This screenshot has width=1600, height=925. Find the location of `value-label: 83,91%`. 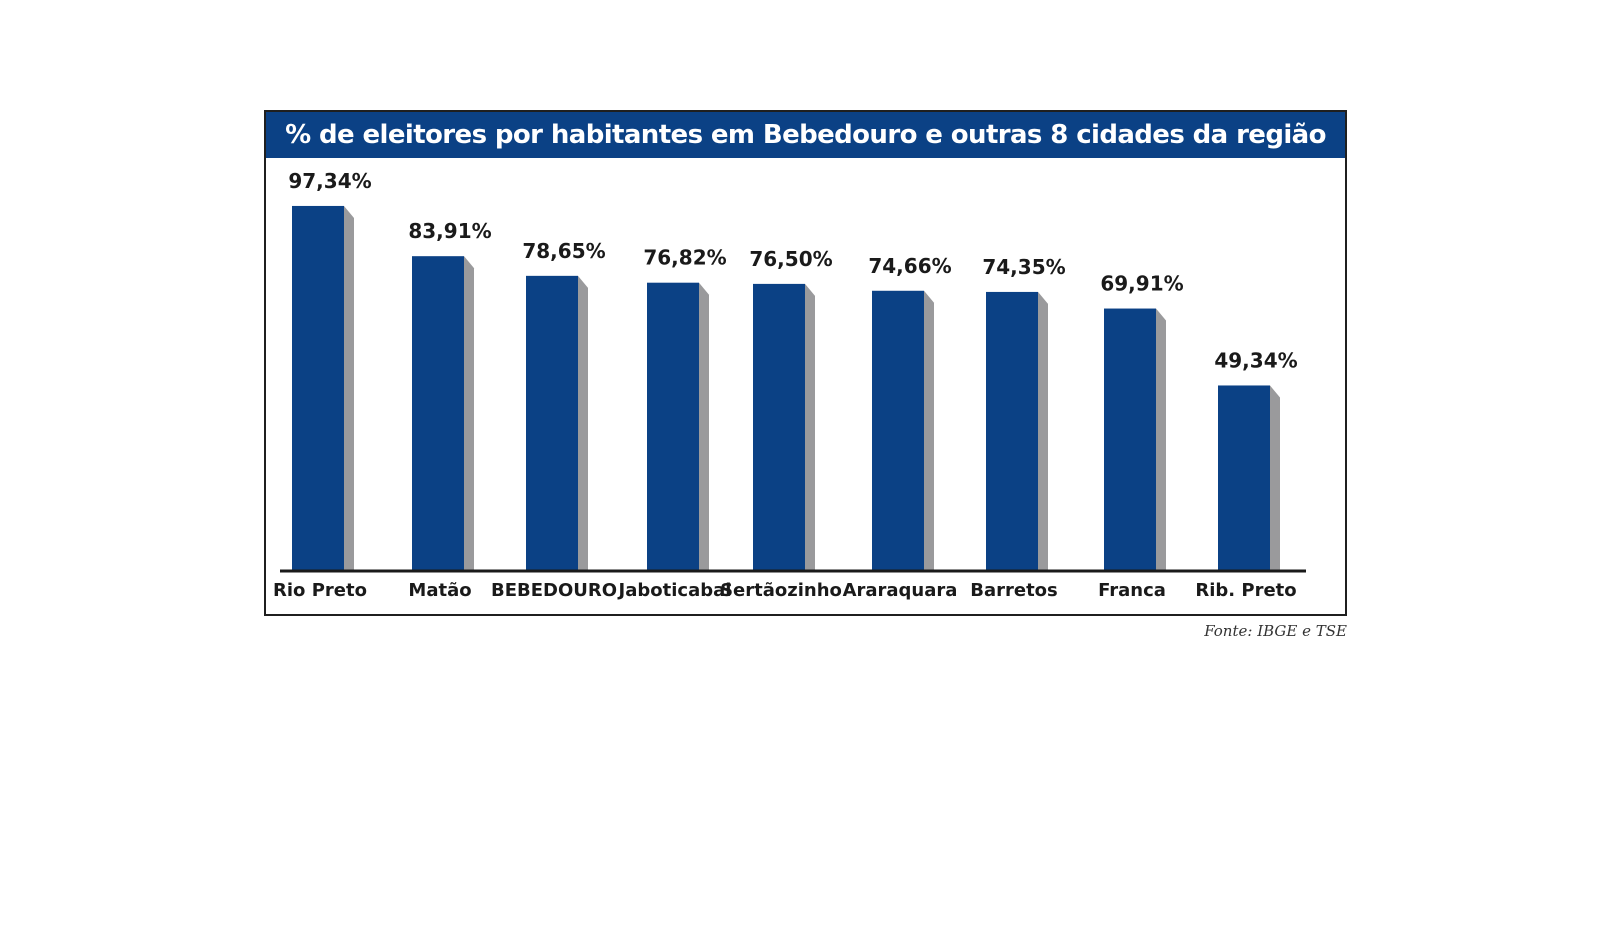

value-label: 83,91% is located at coordinates (449, 231).